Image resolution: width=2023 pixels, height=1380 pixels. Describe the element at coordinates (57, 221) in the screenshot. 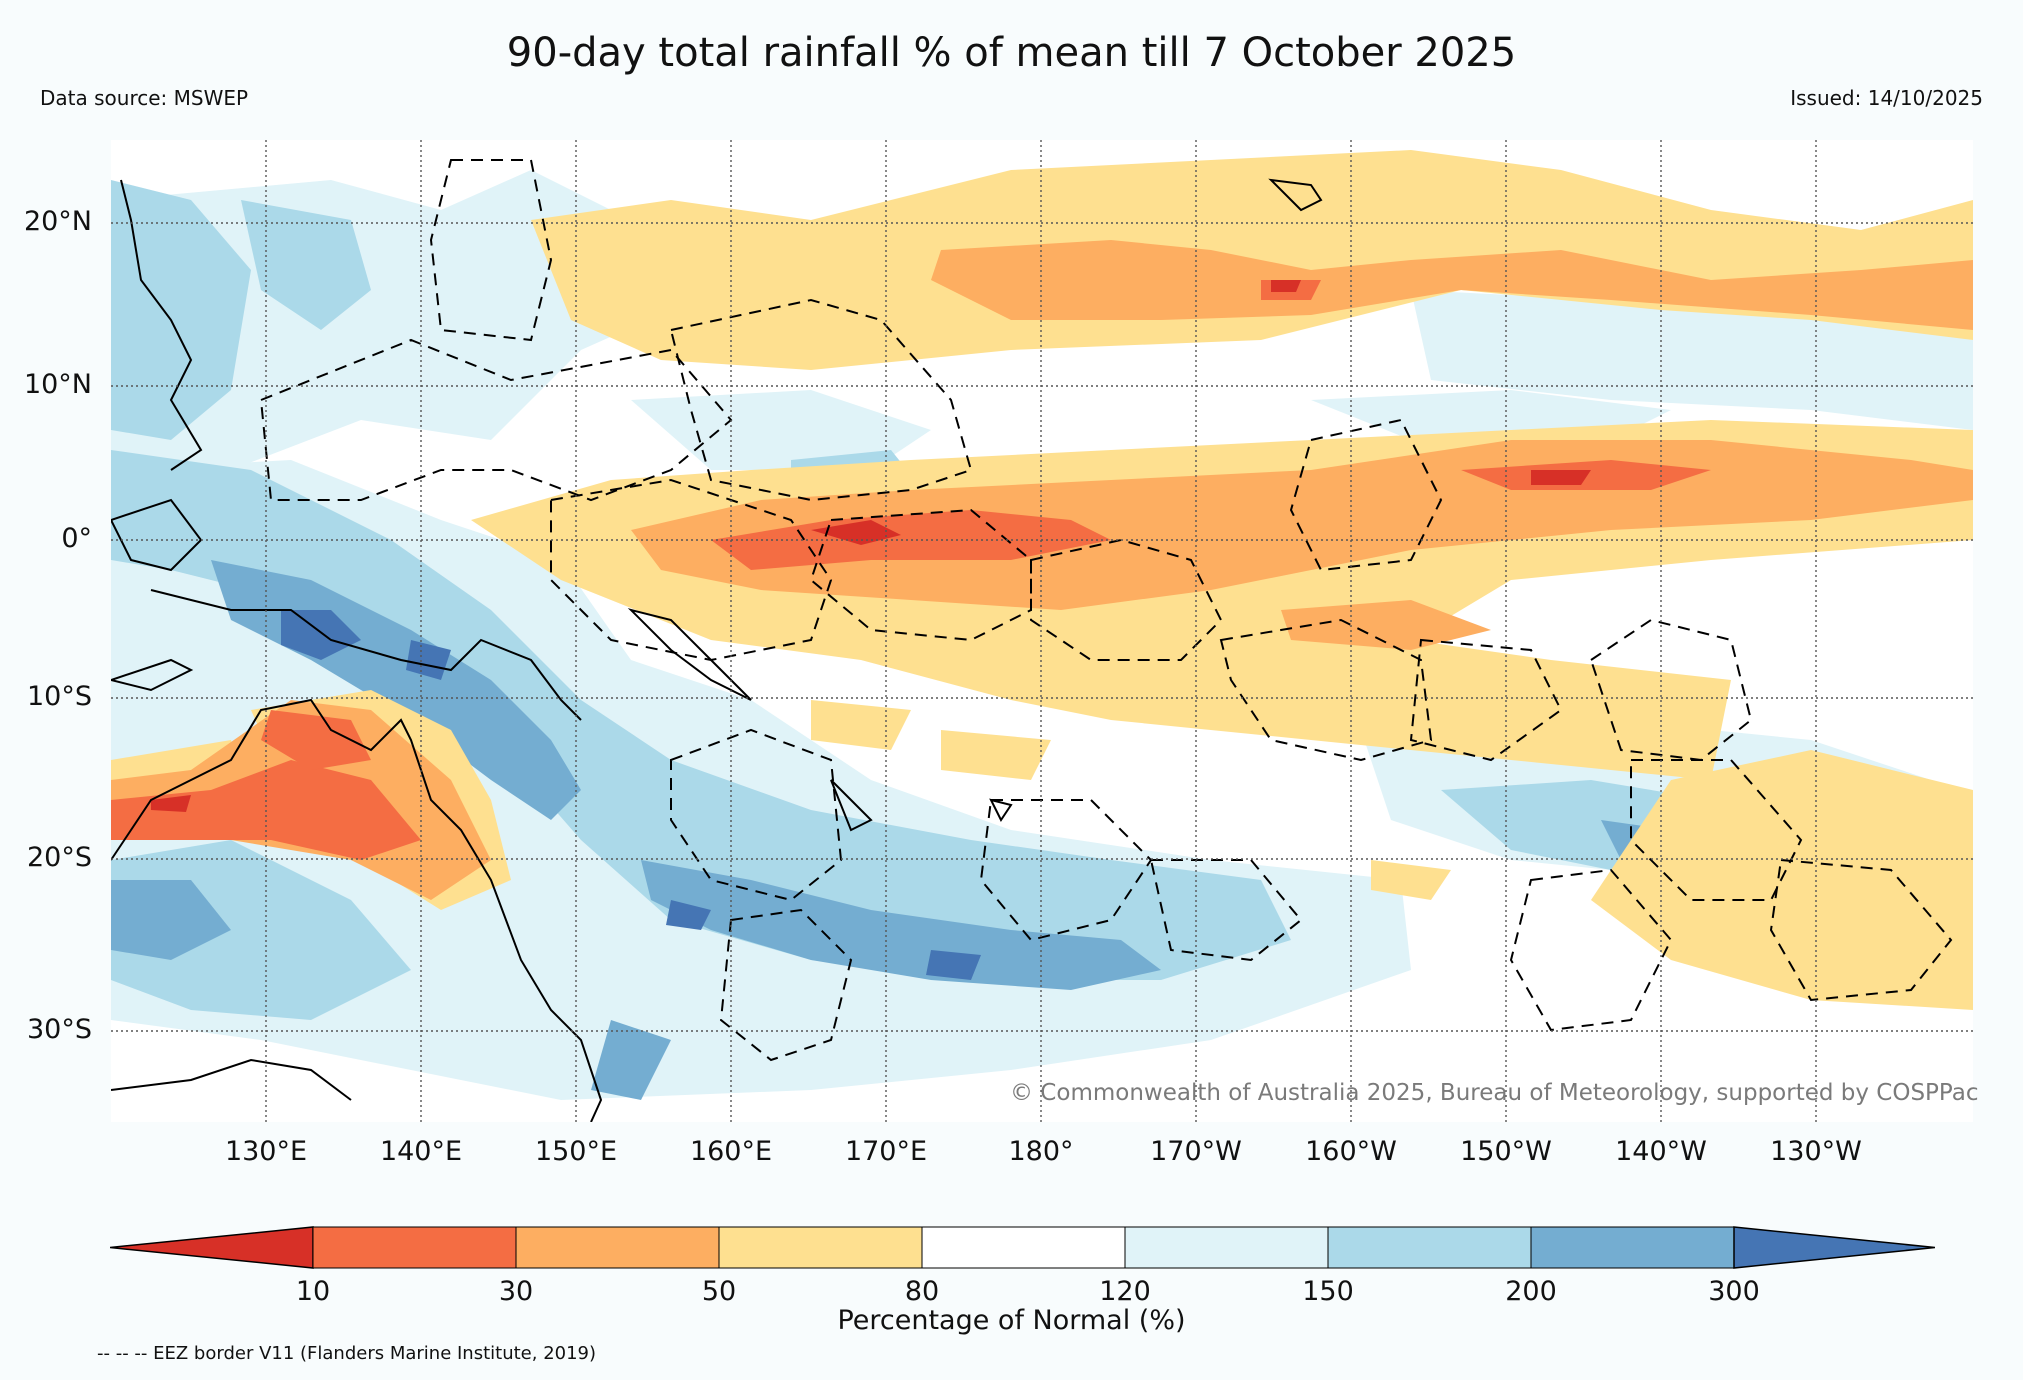

I see `lat-label-20n: 20°N` at that location.